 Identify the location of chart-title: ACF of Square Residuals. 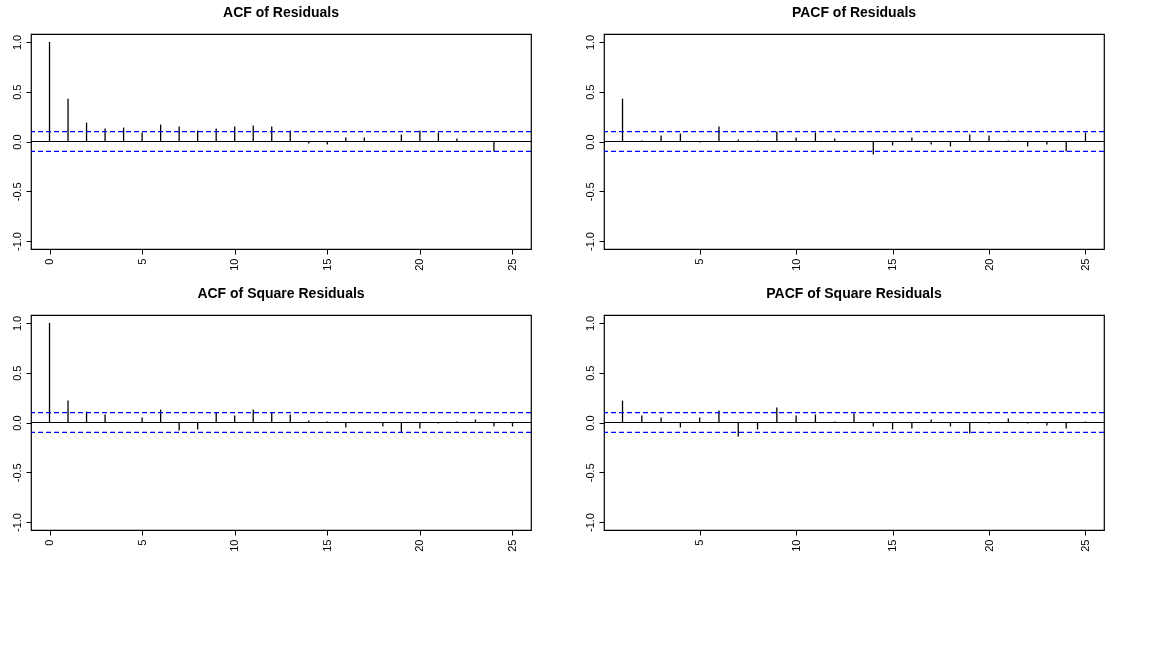
(281, 293).